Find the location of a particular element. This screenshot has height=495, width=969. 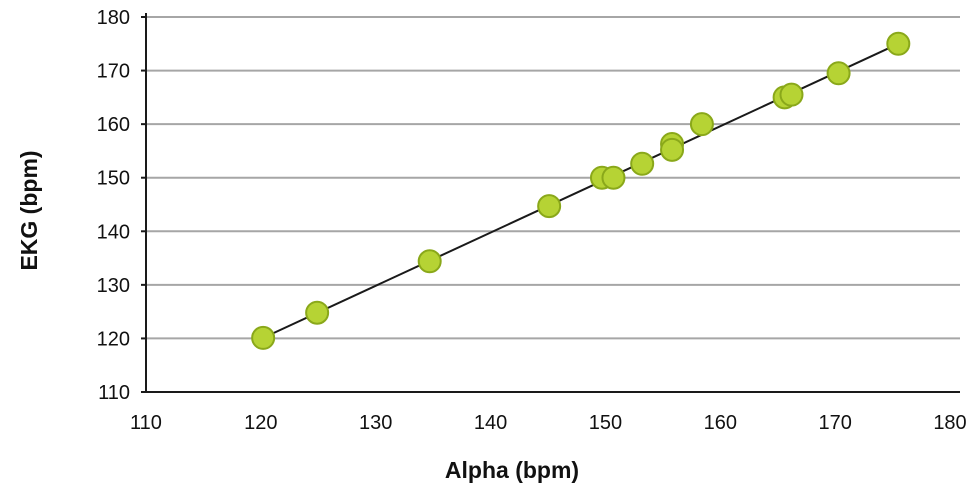

x-axis-title: Alpha (bpm) is located at coordinates (512, 470).